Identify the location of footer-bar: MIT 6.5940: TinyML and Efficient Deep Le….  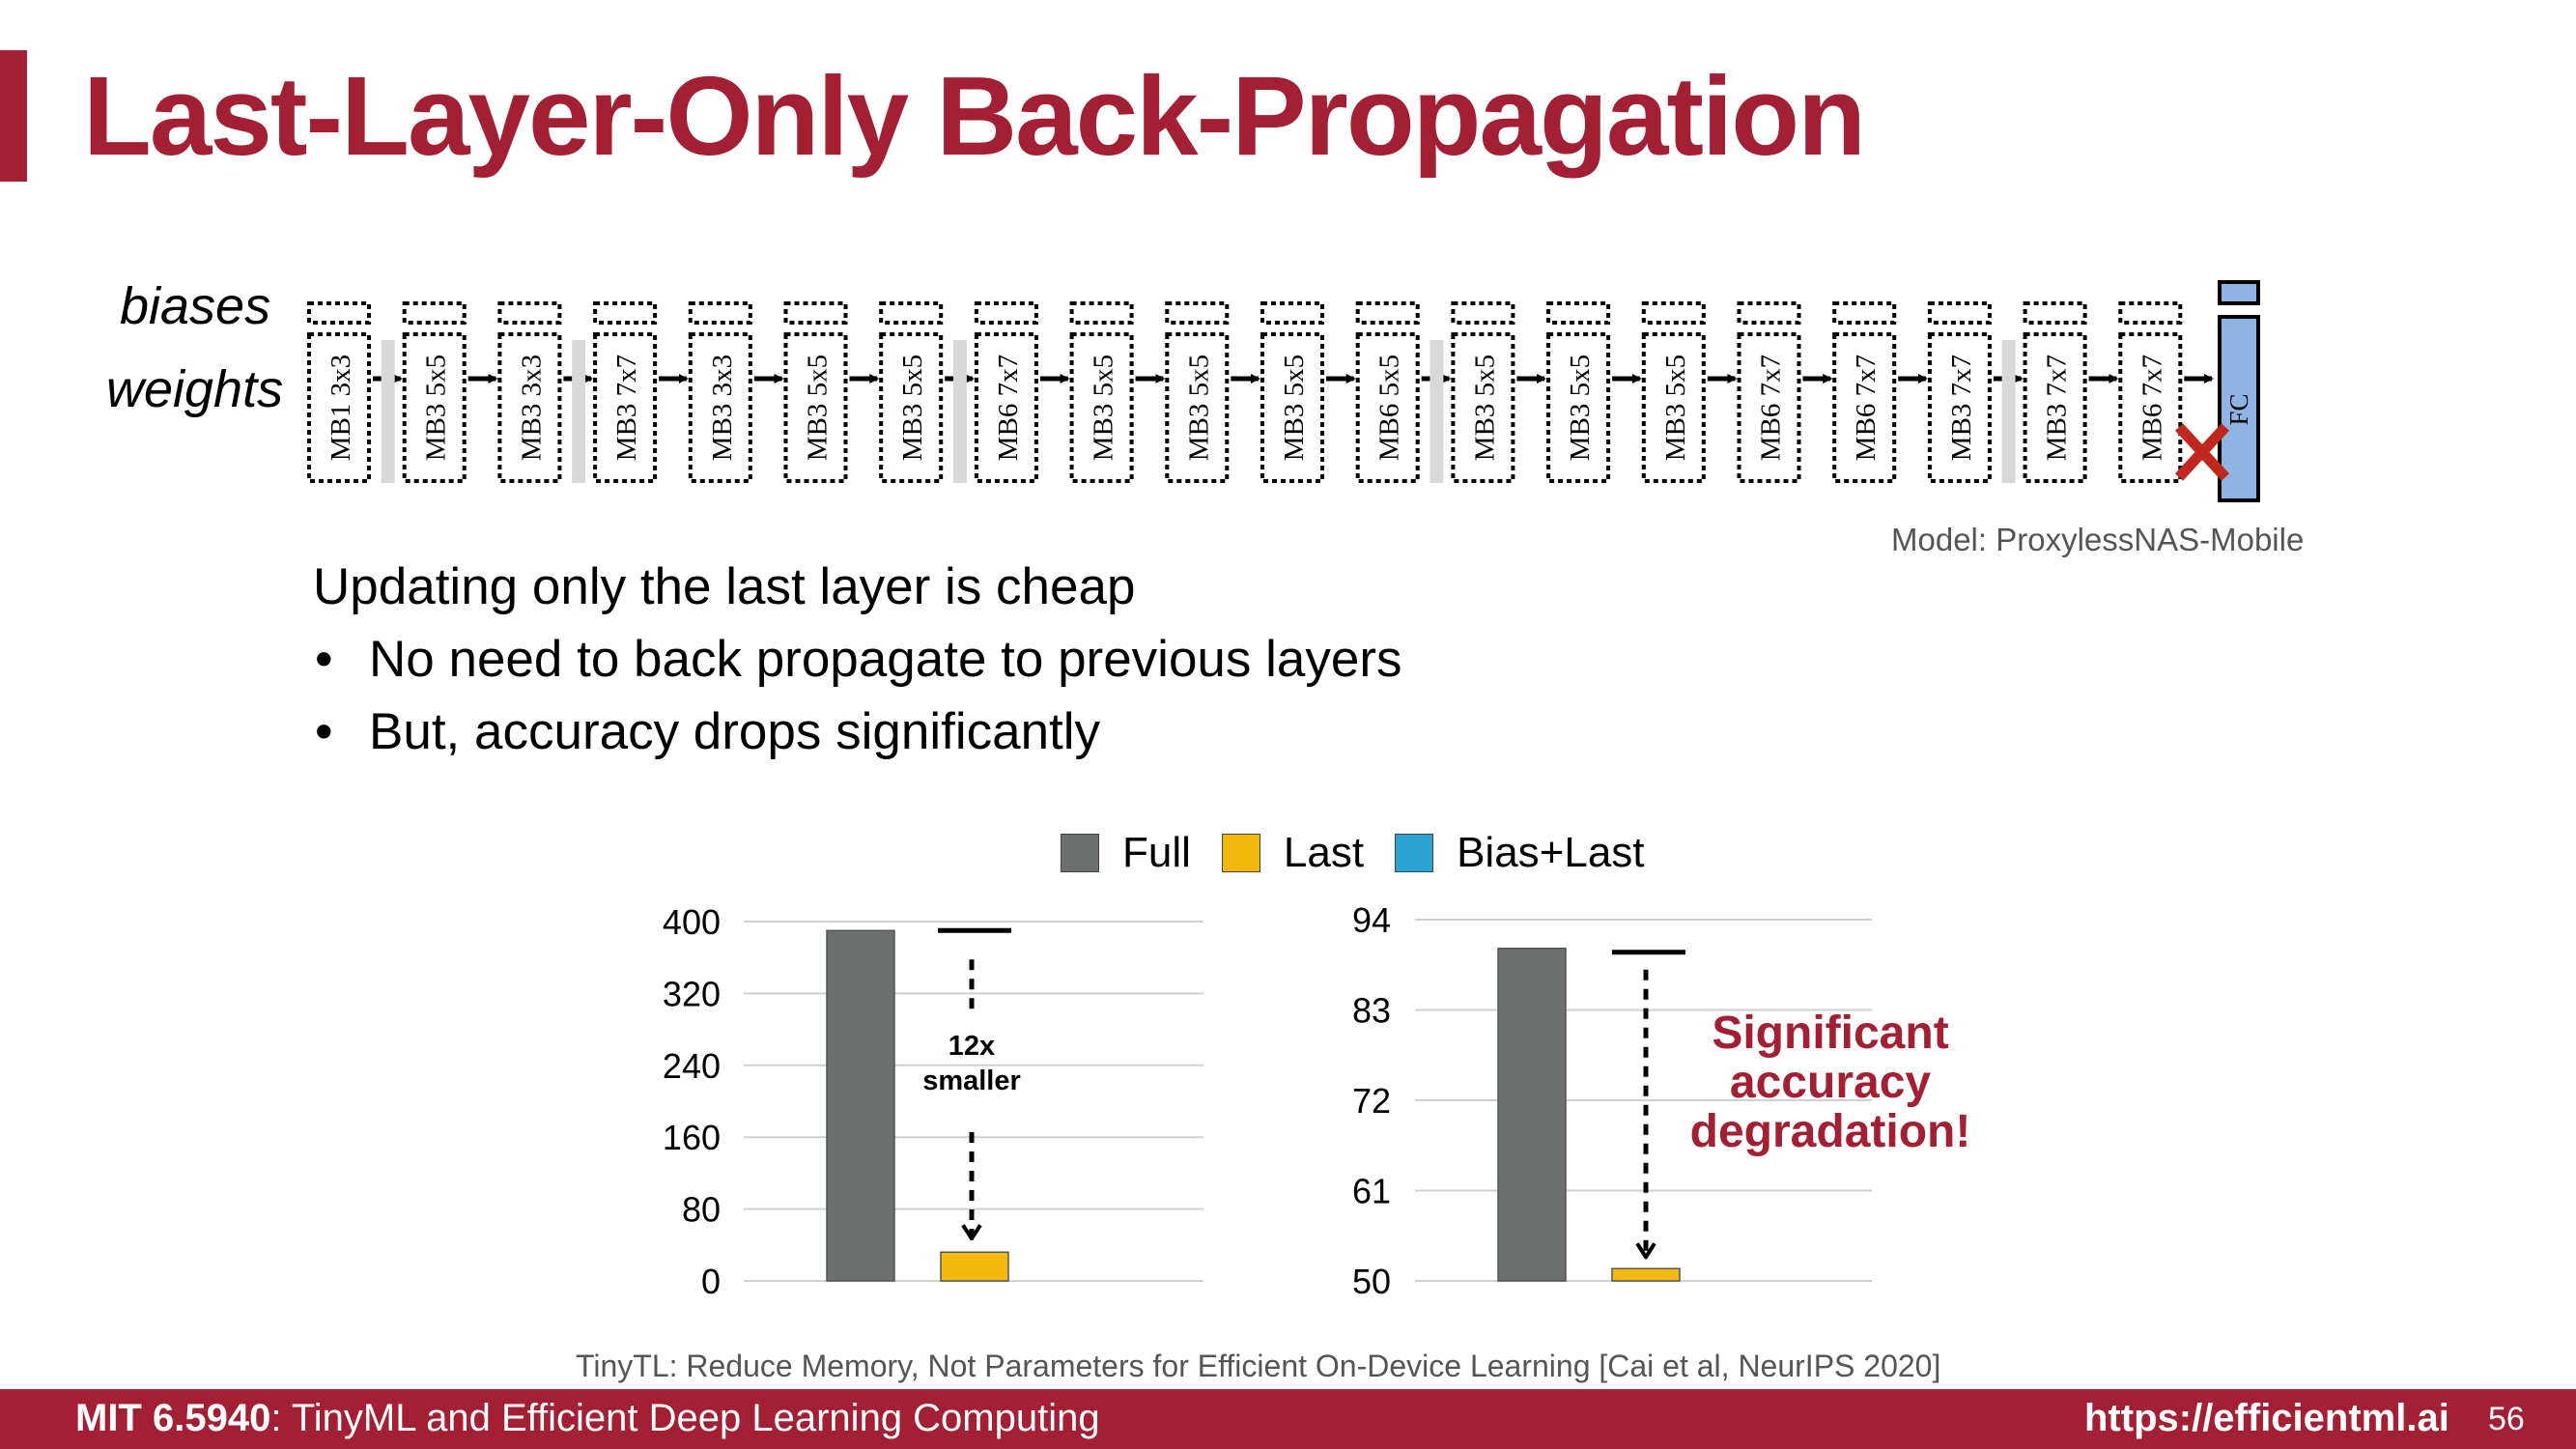
(1288, 1419).